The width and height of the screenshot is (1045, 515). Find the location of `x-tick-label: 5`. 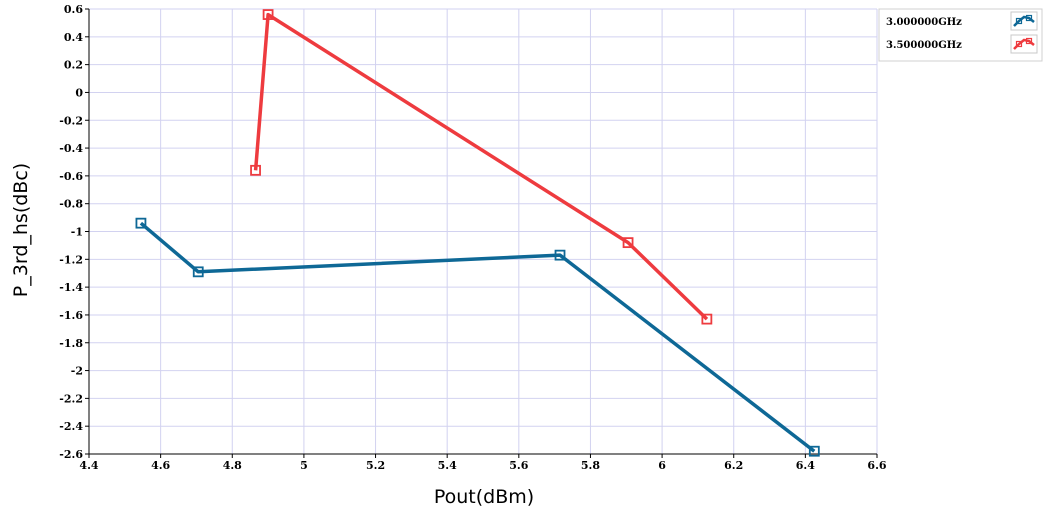

x-tick-label: 5 is located at coordinates (304, 465).